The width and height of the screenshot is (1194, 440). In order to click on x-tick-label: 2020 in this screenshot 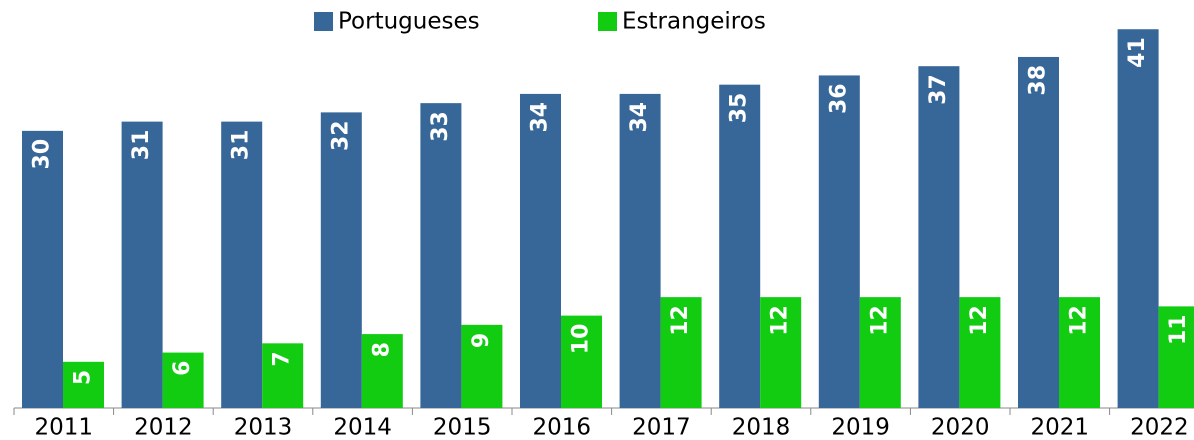, I will do `click(960, 427)`.